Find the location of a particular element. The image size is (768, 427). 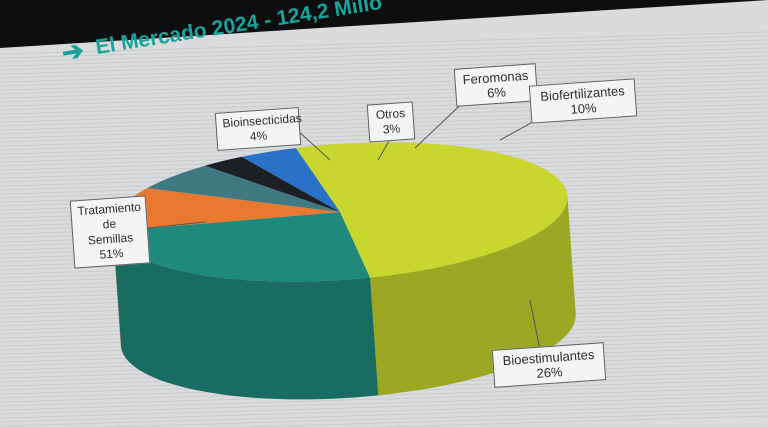

label-tratamiento-line1: Tratamiento de is located at coordinates (109, 215).